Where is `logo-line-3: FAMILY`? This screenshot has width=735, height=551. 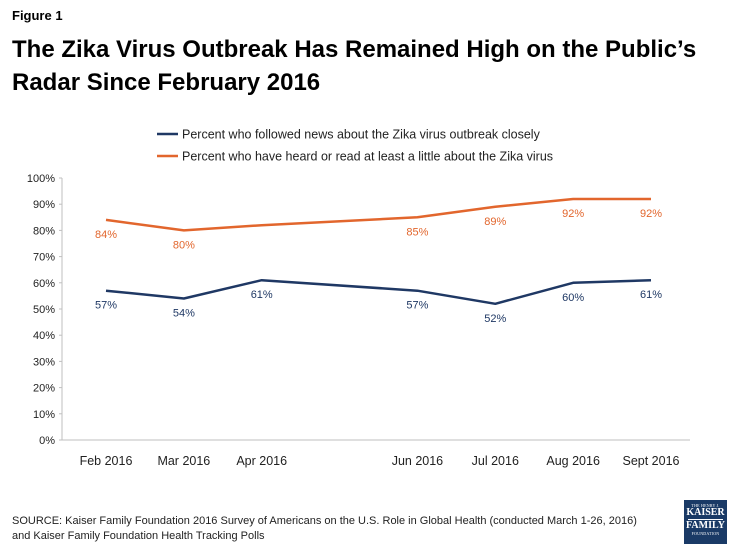
logo-line-3: FAMILY is located at coordinates (705, 525).